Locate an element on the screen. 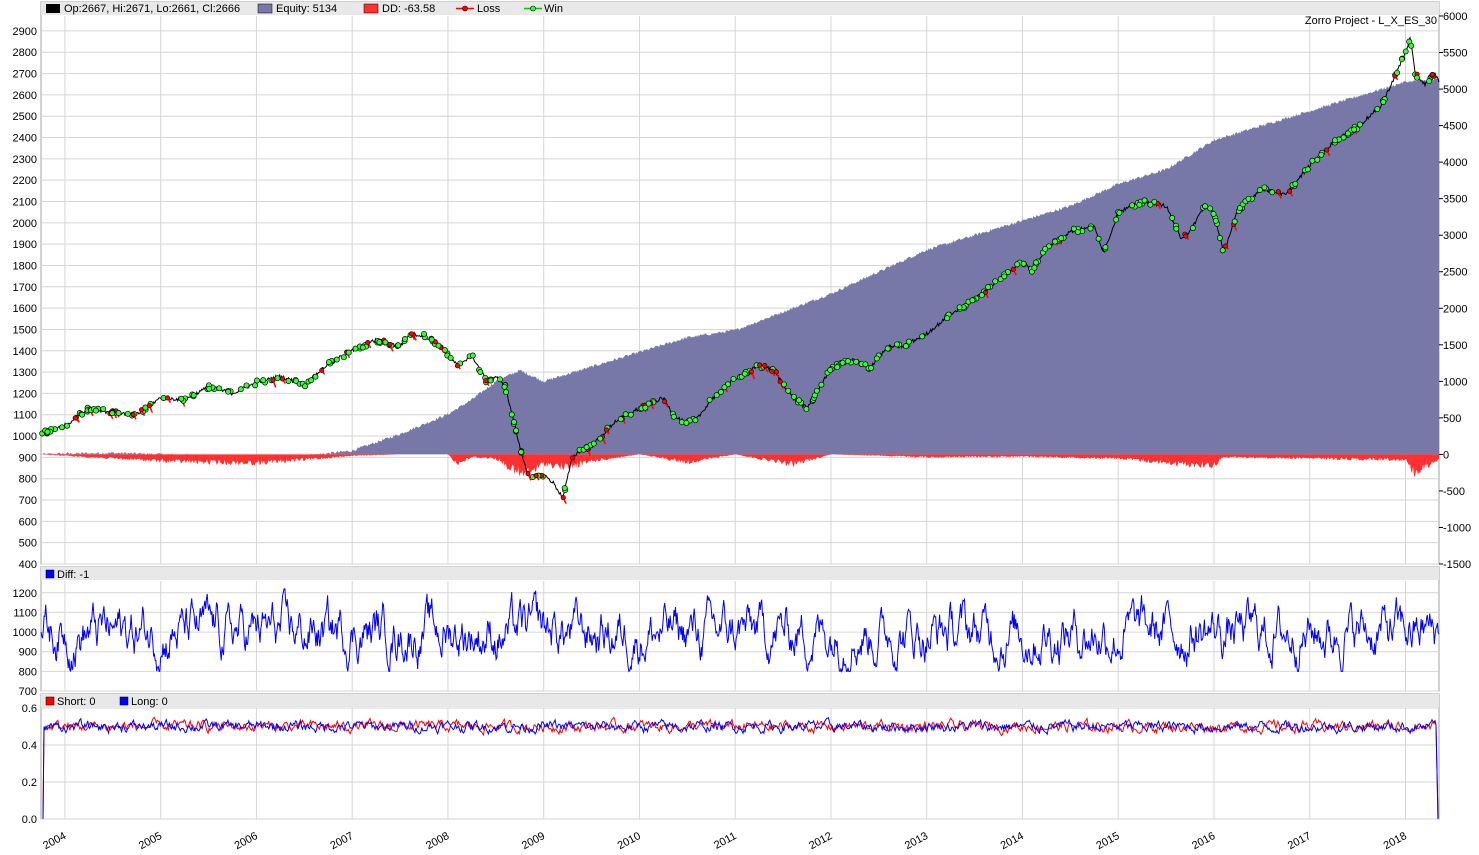 This screenshot has height=855, width=1479. diff-tick-900: 900 is located at coordinates (28, 653).